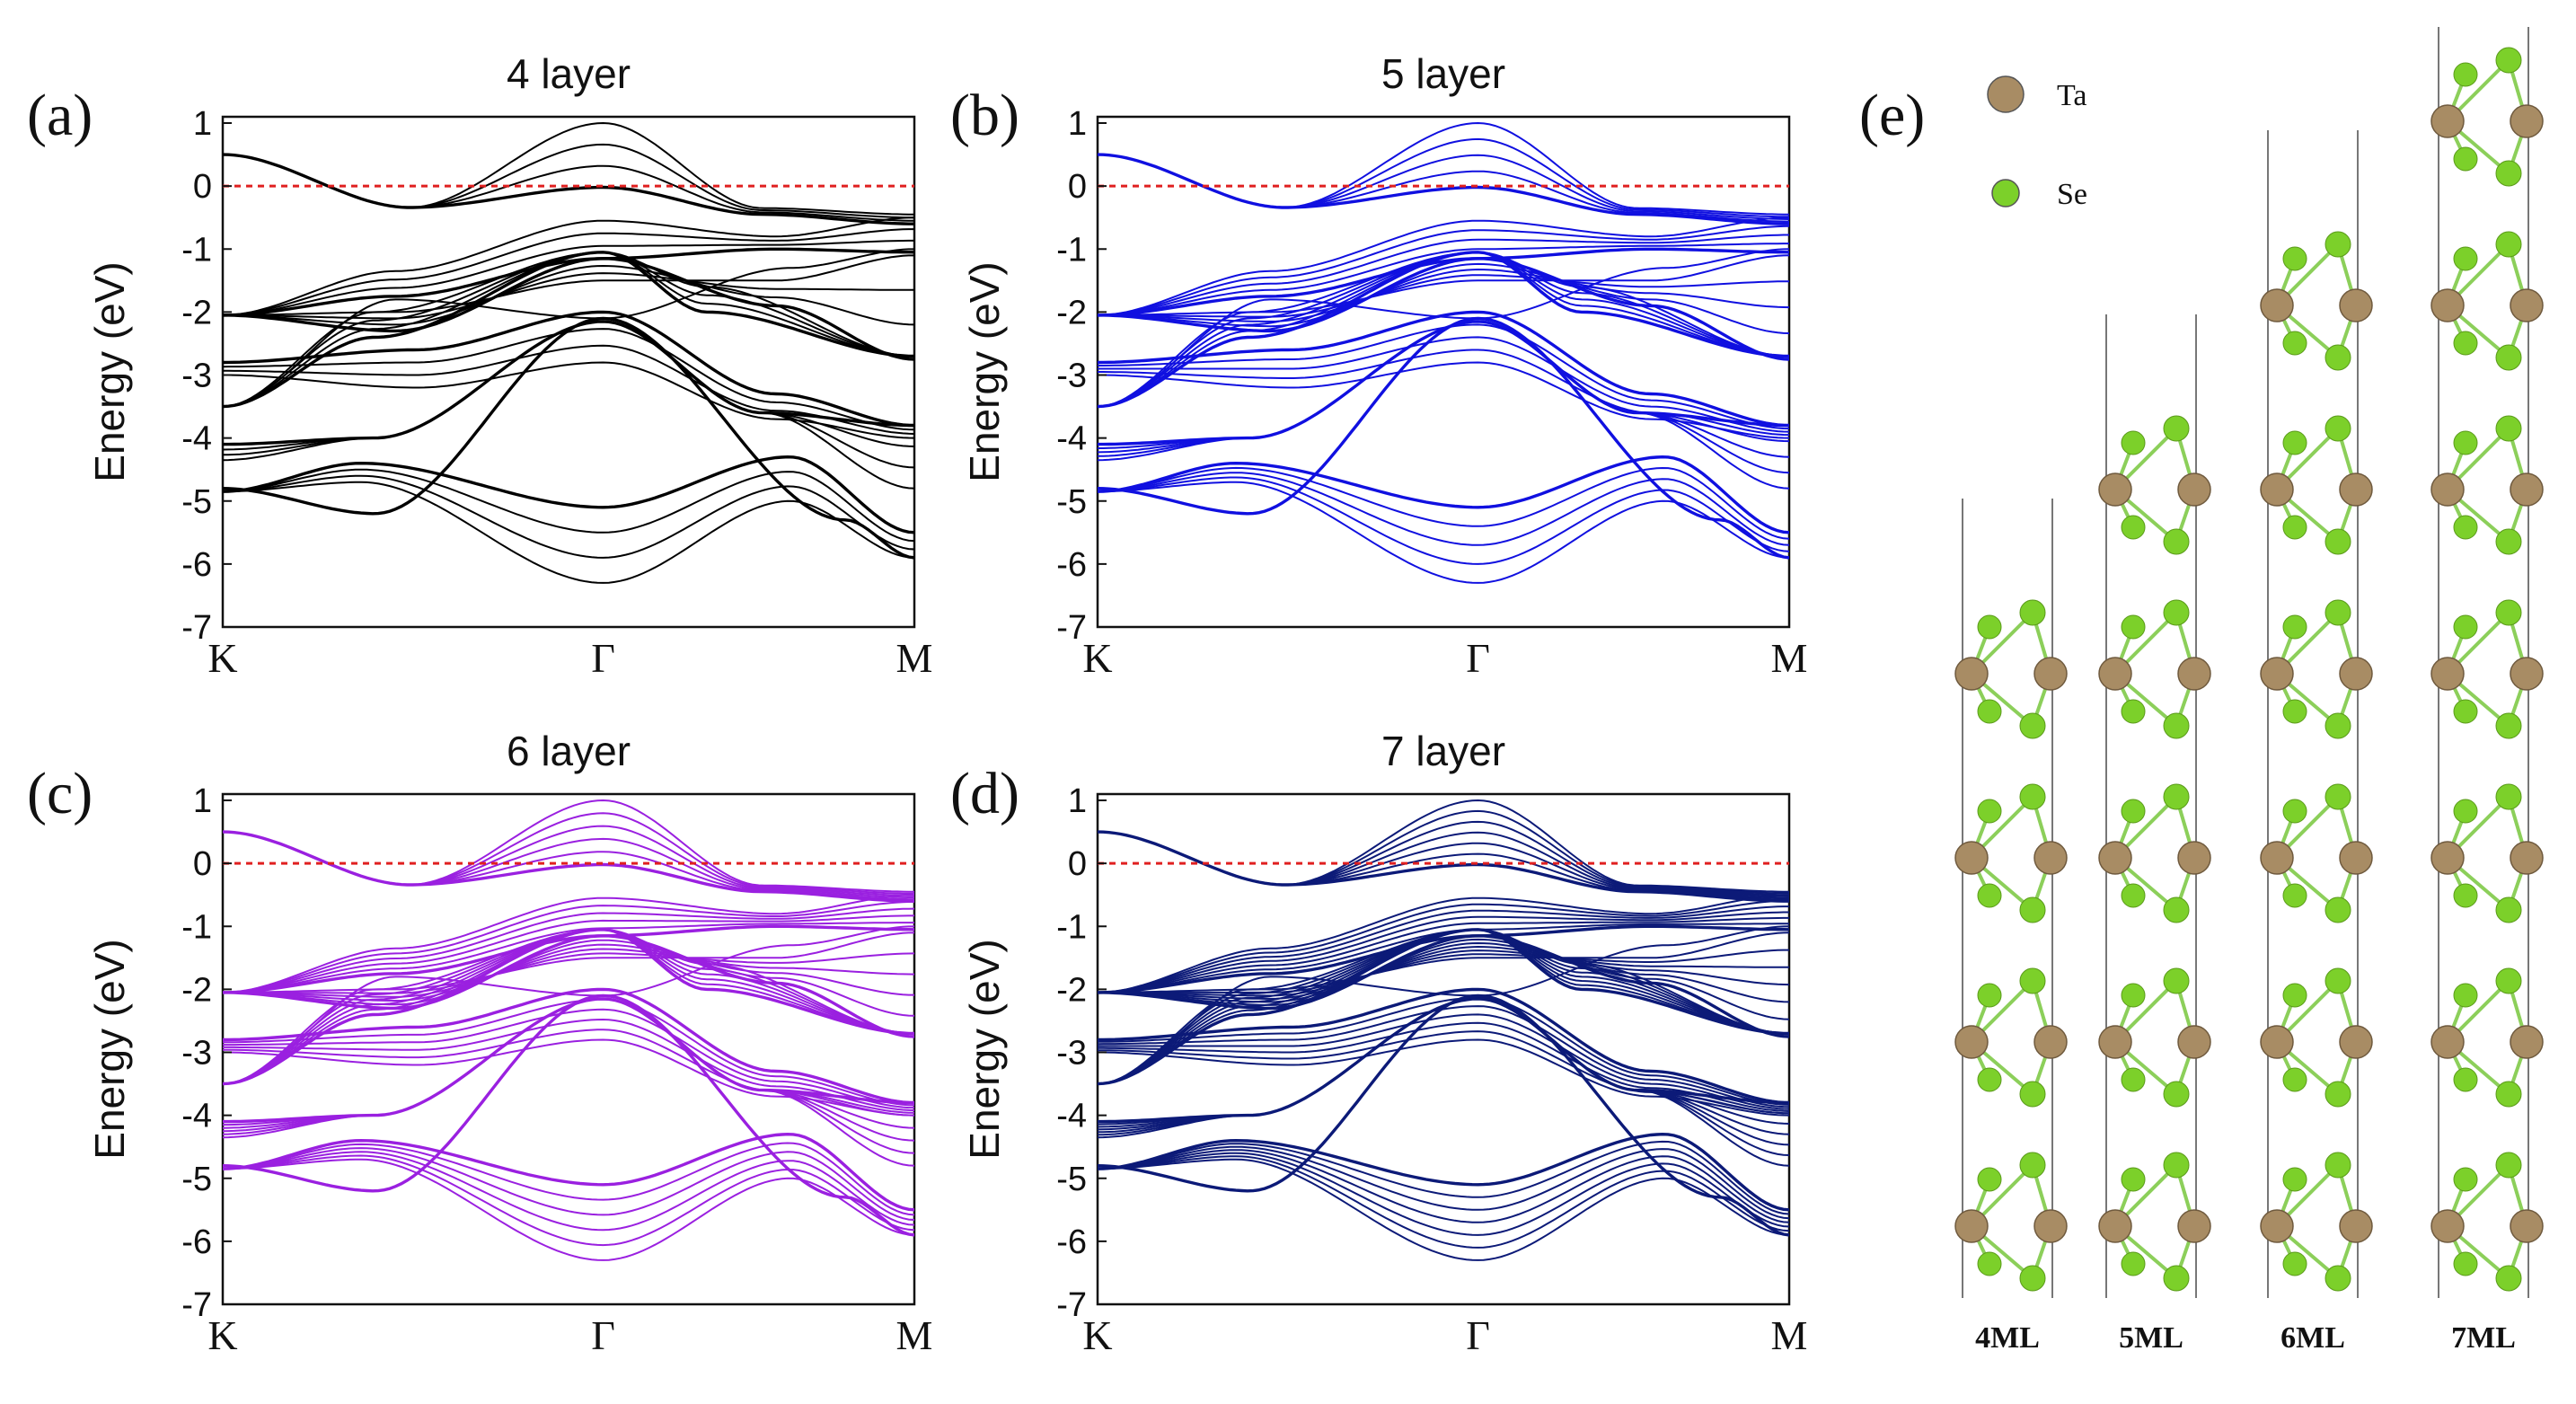 Image resolution: width=2576 pixels, height=1404 pixels. What do you see at coordinates (109, 371) in the screenshot?
I see `y-axis-title: Energy (eV)` at bounding box center [109, 371].